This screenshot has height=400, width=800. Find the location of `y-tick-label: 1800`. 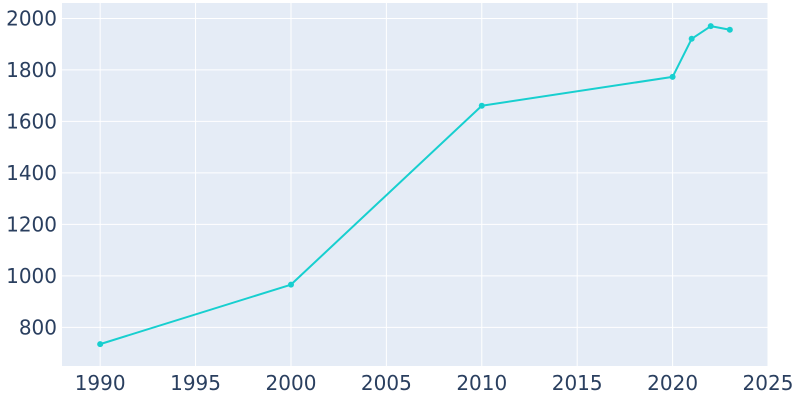

y-tick-label: 1800 is located at coordinates (31, 70).